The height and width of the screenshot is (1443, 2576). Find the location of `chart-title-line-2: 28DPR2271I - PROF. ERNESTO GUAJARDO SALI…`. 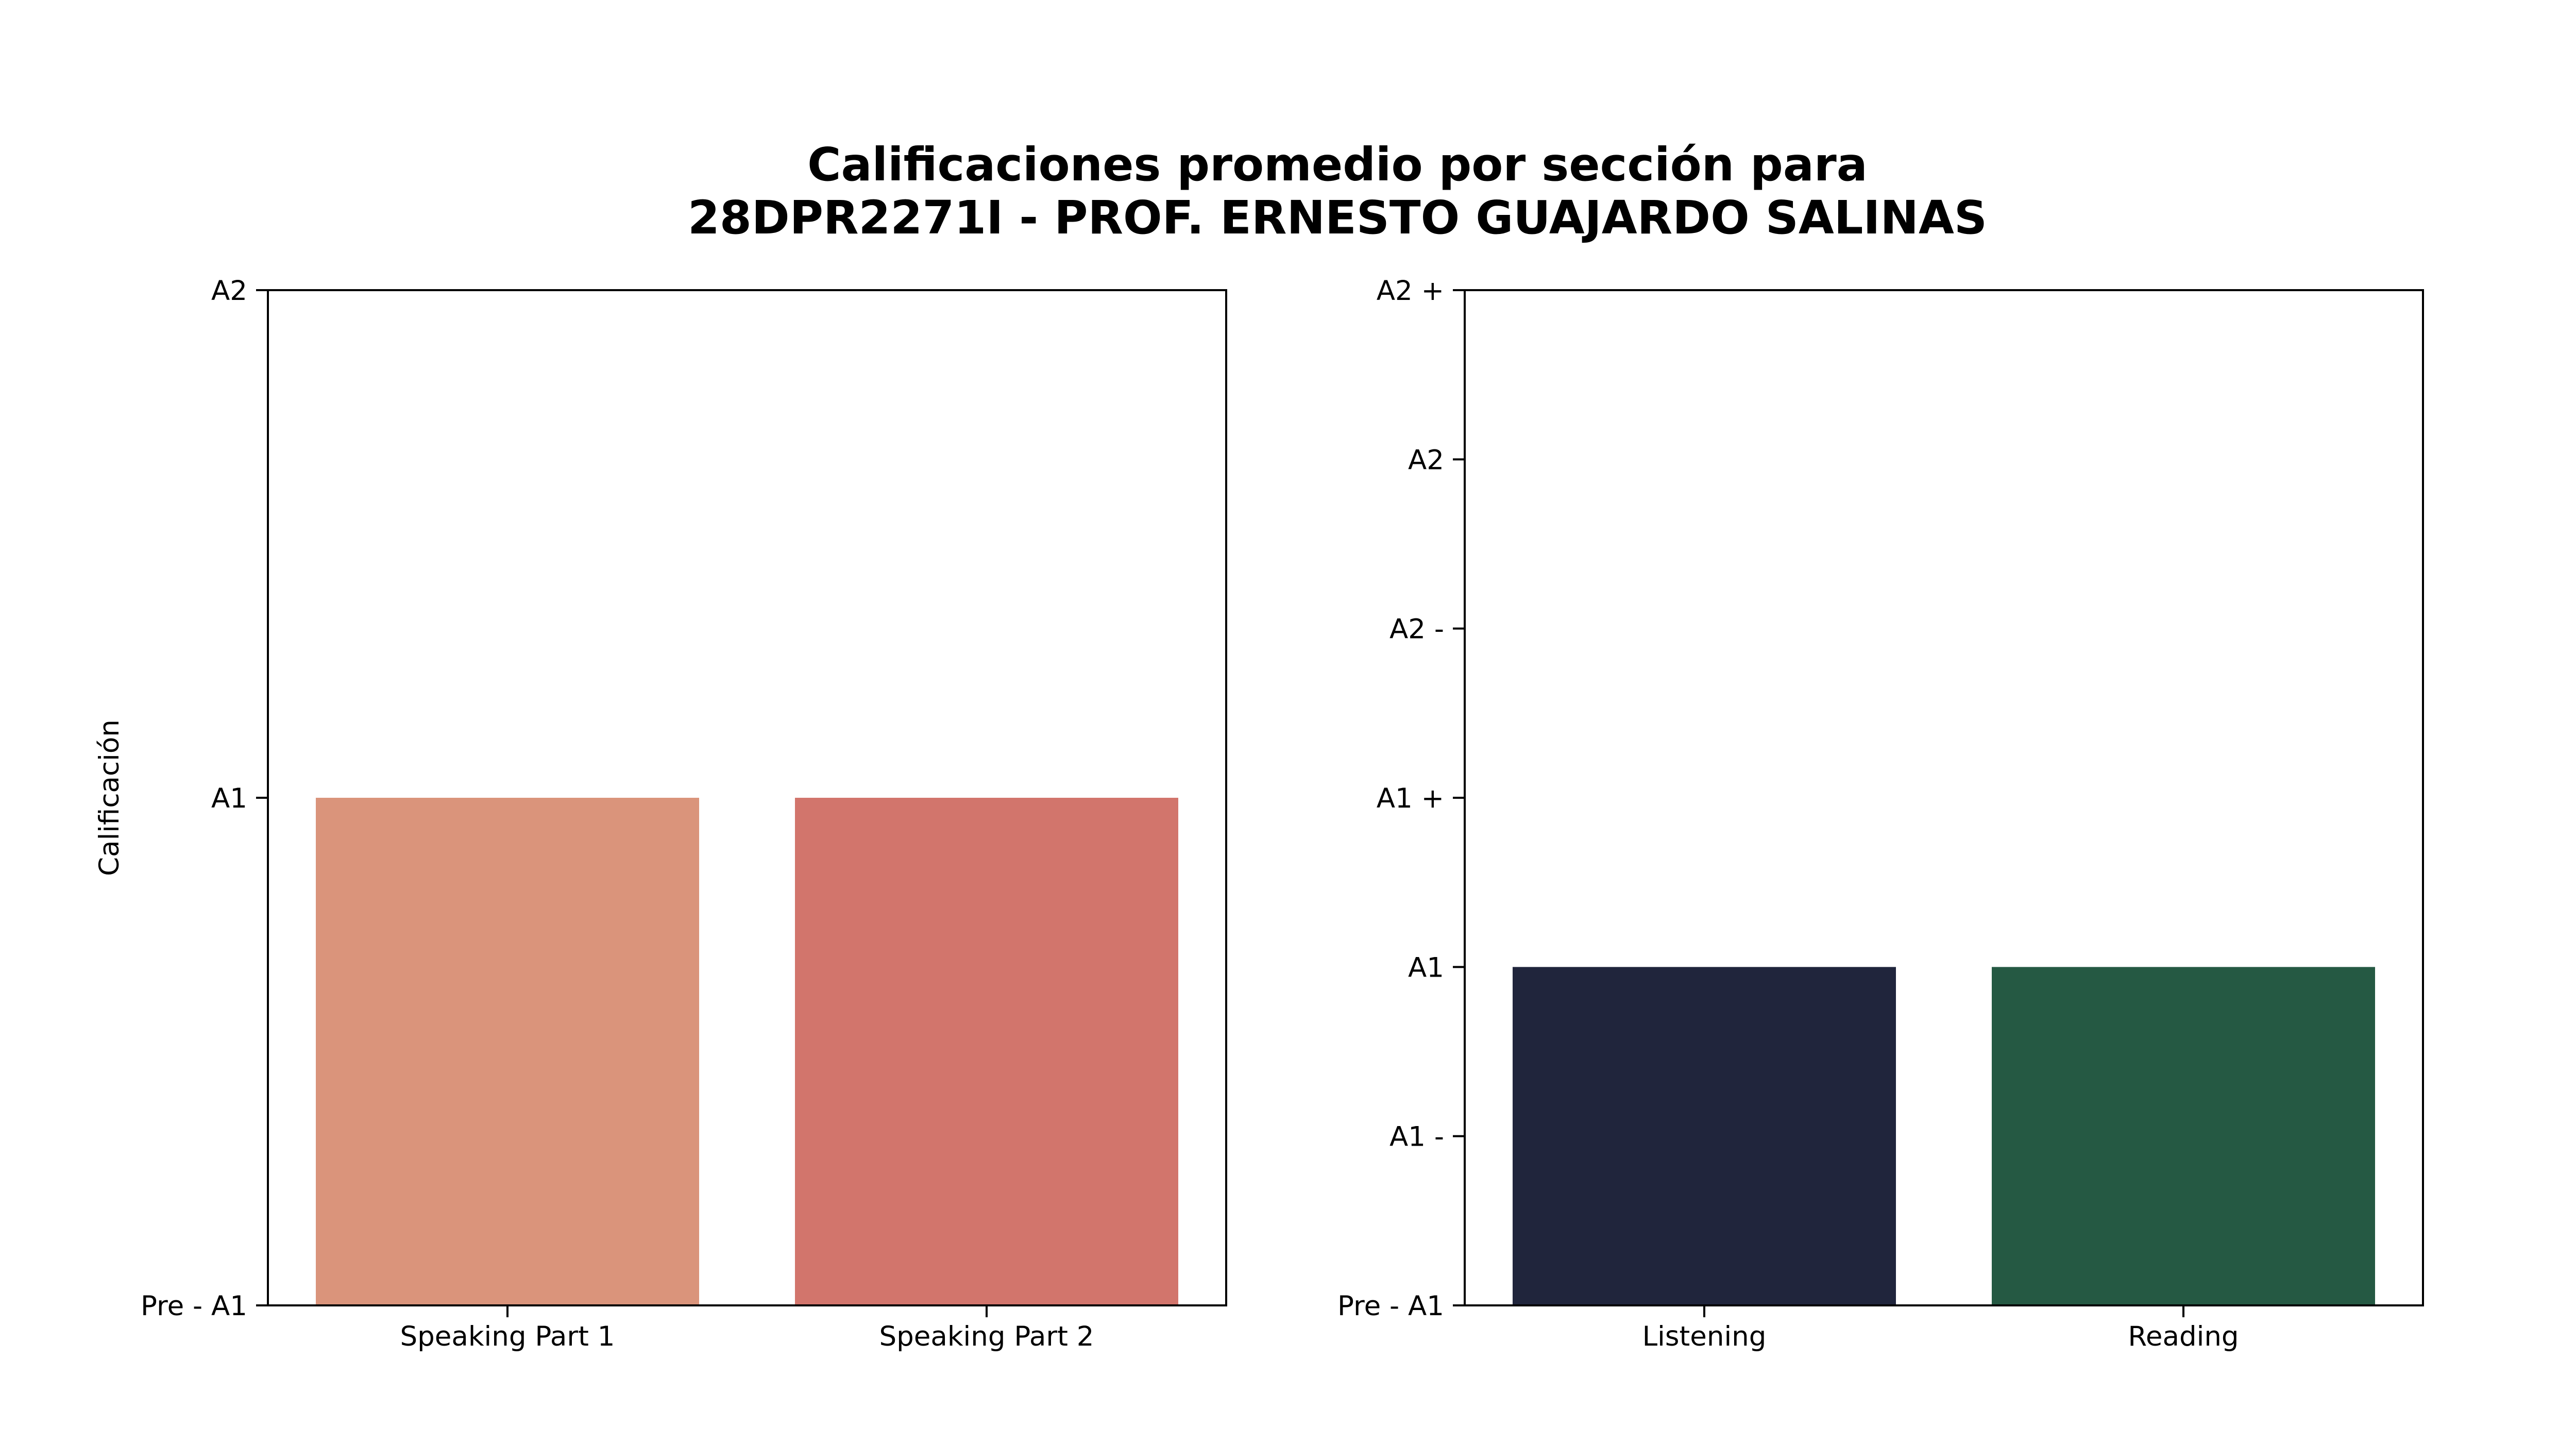

chart-title-line-2: 28DPR2271I - PROF. ERNESTO GUAJARDO SALI… is located at coordinates (1337, 217).